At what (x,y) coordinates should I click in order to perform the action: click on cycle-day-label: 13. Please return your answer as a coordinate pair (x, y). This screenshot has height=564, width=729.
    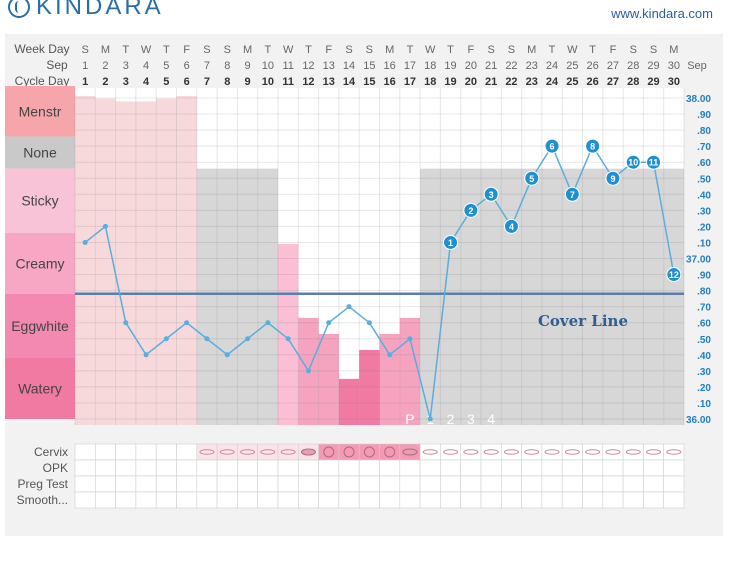
    Looking at the image, I should click on (329, 82).